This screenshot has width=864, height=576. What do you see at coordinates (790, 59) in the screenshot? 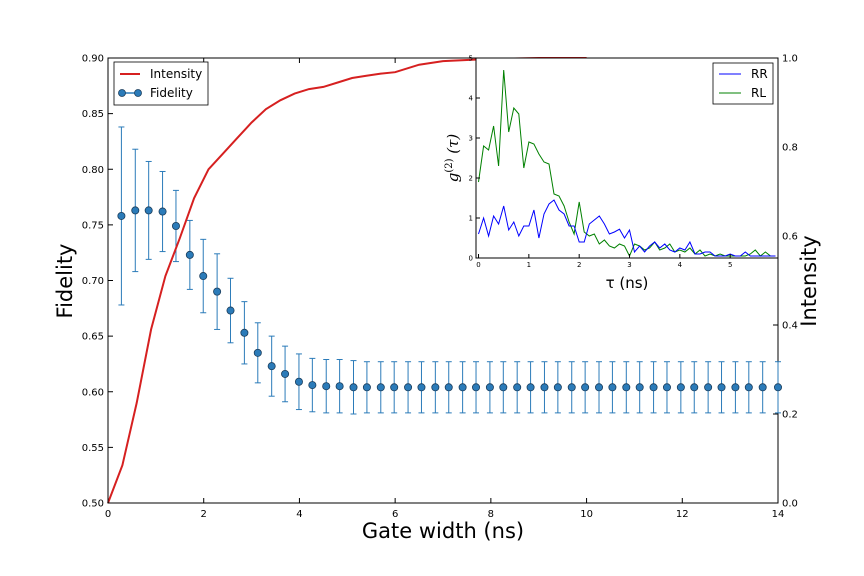
I see `y-right-tick-label: 1.0` at bounding box center [790, 59].